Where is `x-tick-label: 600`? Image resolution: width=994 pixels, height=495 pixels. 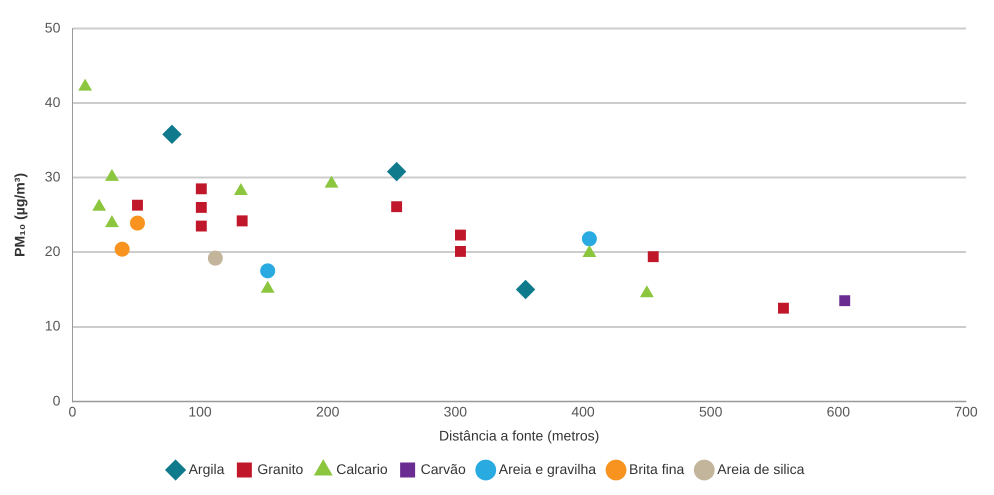 x-tick-label: 600 is located at coordinates (838, 412).